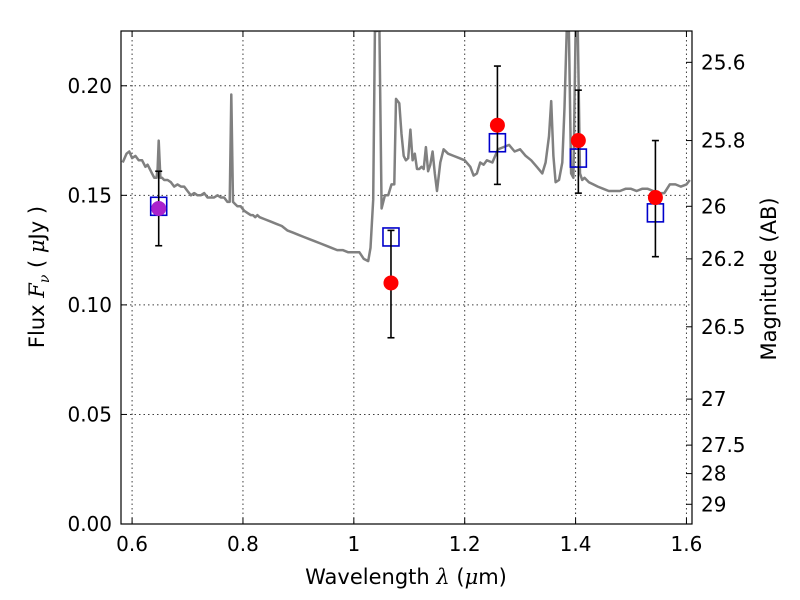  I want to click on x-tick-label: 1, so click(353, 544).